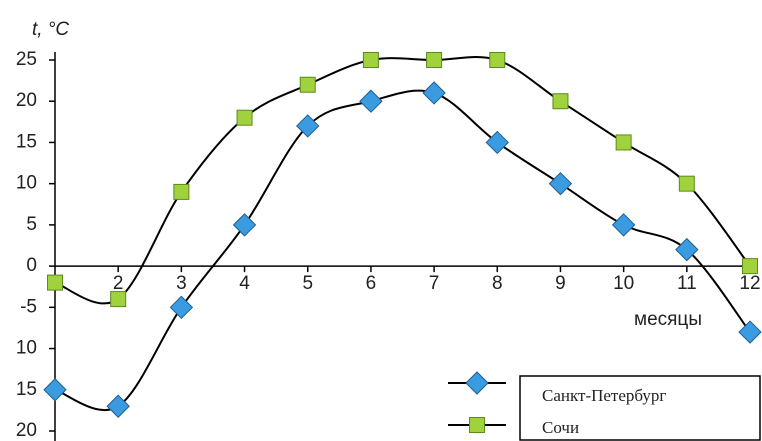  I want to click on y-tick-label: -5, so click(28, 306).